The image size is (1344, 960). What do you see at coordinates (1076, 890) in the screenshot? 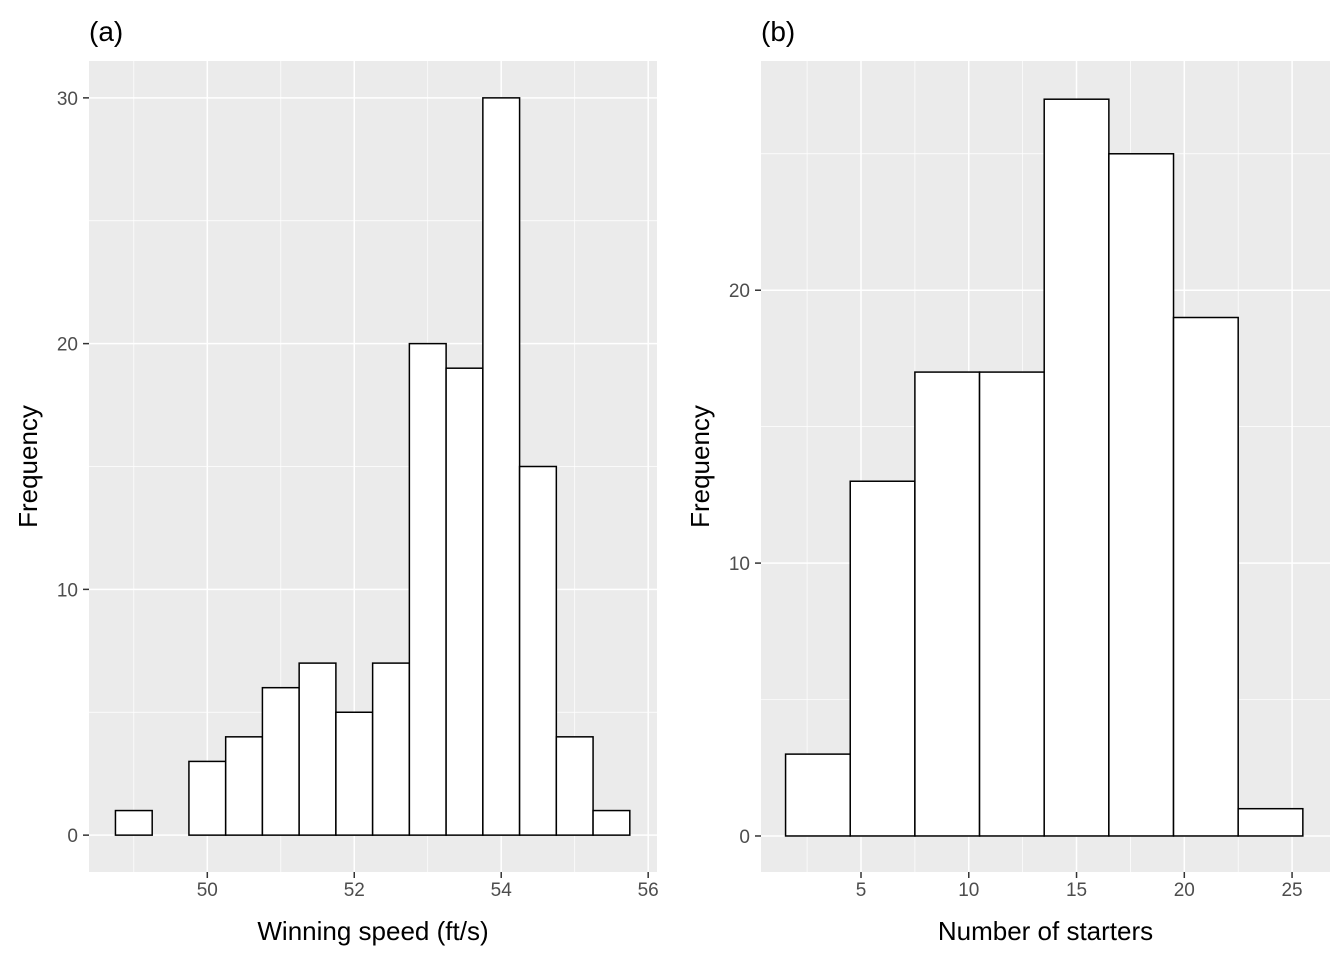
I see `x-tick-label: 15` at bounding box center [1076, 890].